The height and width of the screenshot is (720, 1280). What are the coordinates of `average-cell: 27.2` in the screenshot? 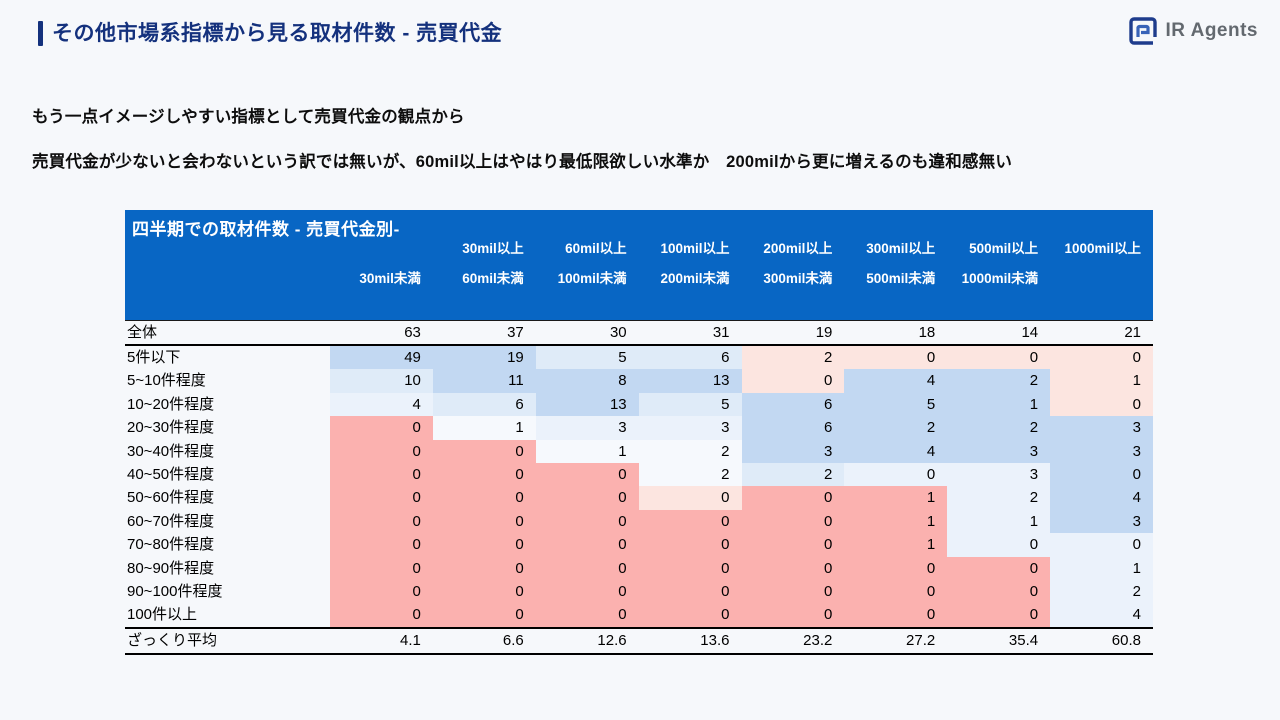 It's located at (921, 640).